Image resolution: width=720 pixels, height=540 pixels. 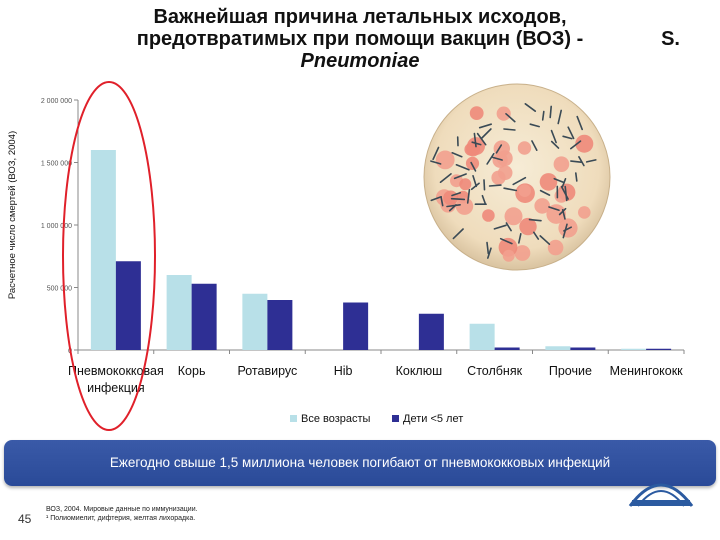 I want to click on title-line-2-right: S., so click(x=670, y=39).